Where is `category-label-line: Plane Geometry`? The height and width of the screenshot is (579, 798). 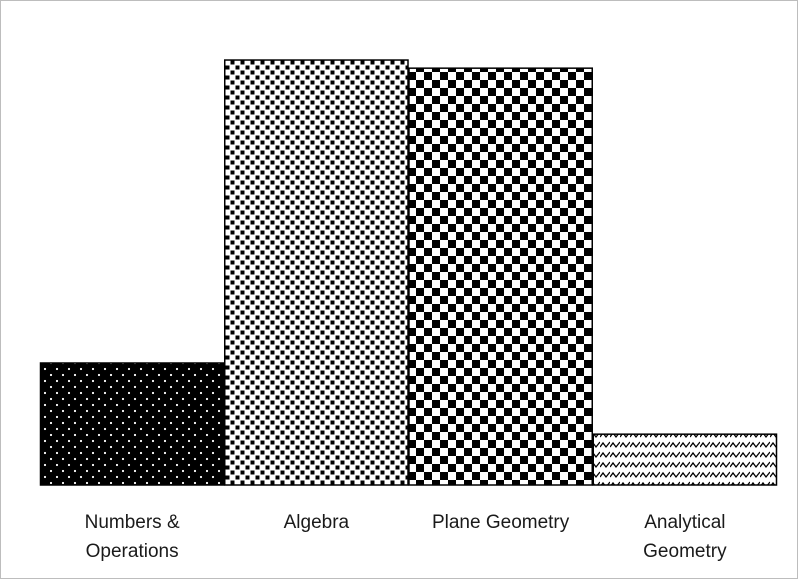 category-label-line: Plane Geometry is located at coordinates (501, 522).